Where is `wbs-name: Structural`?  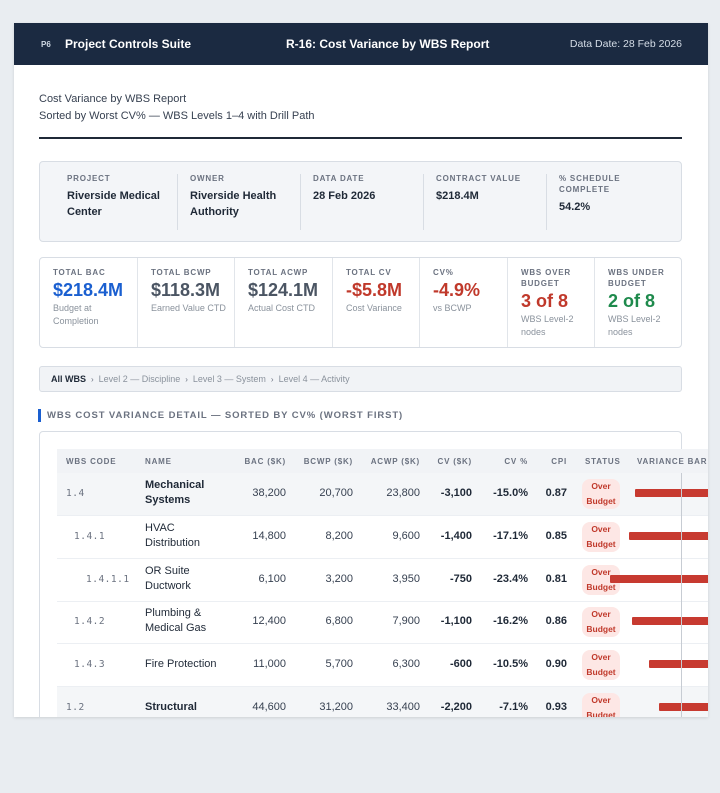 wbs-name: Structural is located at coordinates (171, 707).